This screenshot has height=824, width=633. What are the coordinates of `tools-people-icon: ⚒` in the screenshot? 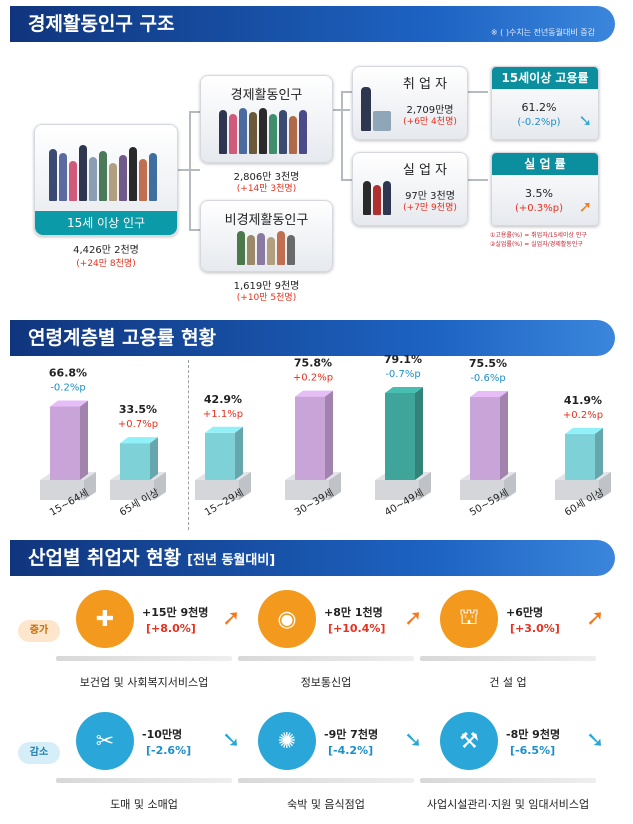 It's located at (469, 741).